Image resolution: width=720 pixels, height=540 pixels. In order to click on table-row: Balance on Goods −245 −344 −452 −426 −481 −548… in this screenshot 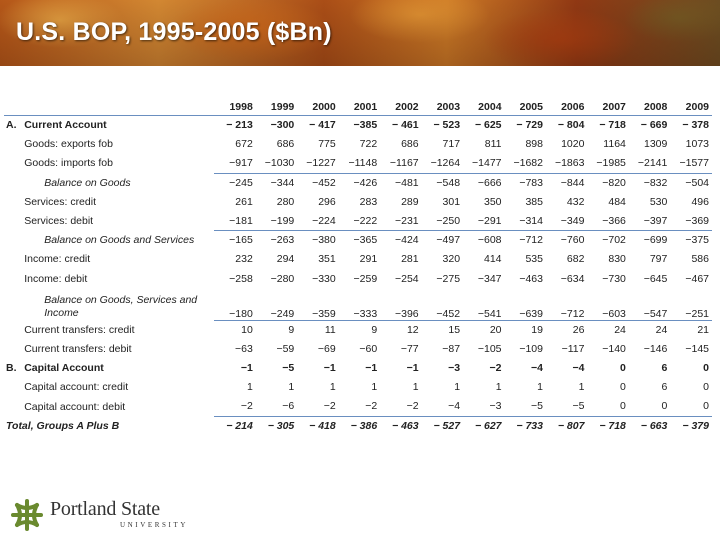, I will do `click(358, 182)`.